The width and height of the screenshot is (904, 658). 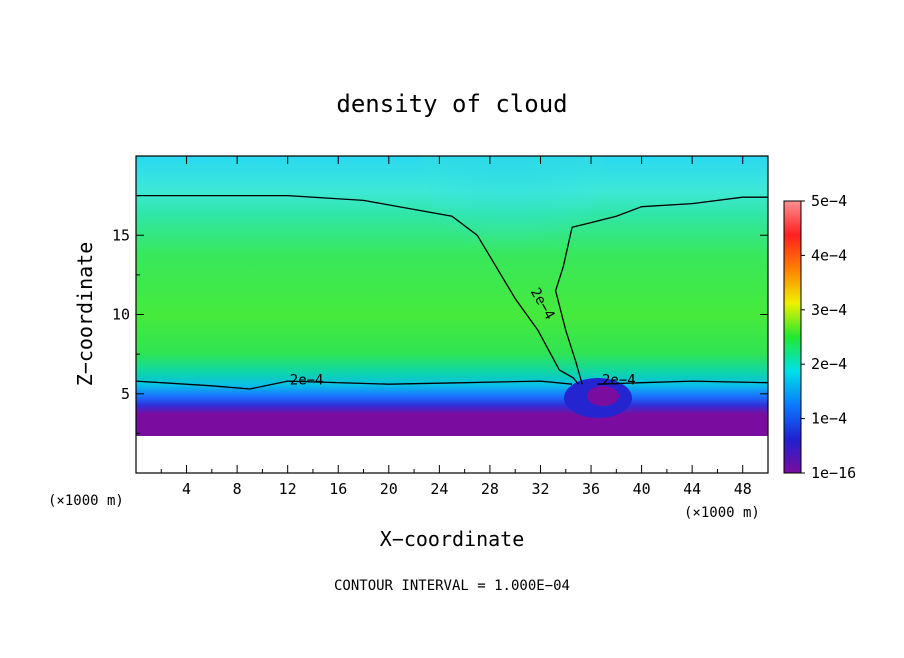 I want to click on colorbar-label: 4e−4, so click(x=829, y=255).